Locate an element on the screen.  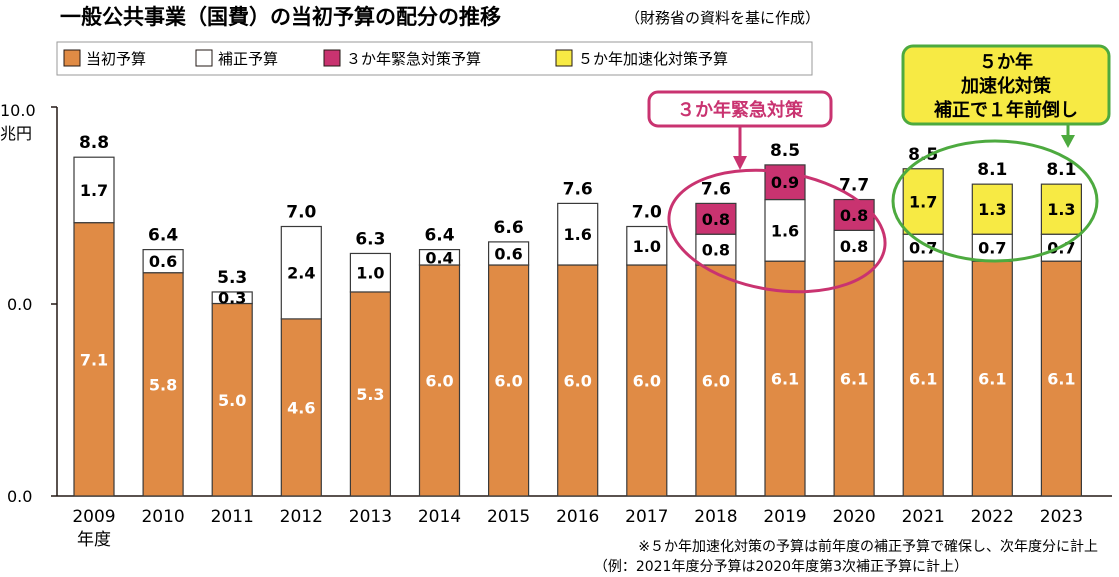
bar-label-2018-series-1: 0.8 is located at coordinates (716, 250).